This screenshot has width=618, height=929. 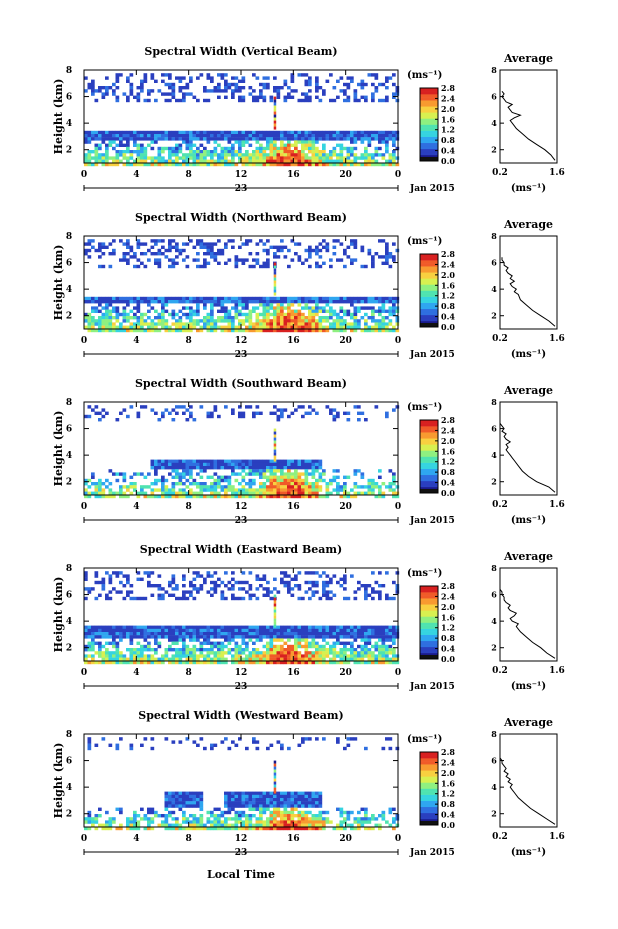 What do you see at coordinates (429, 283) in the screenshot?
I see `colorbar-segment` at bounding box center [429, 283].